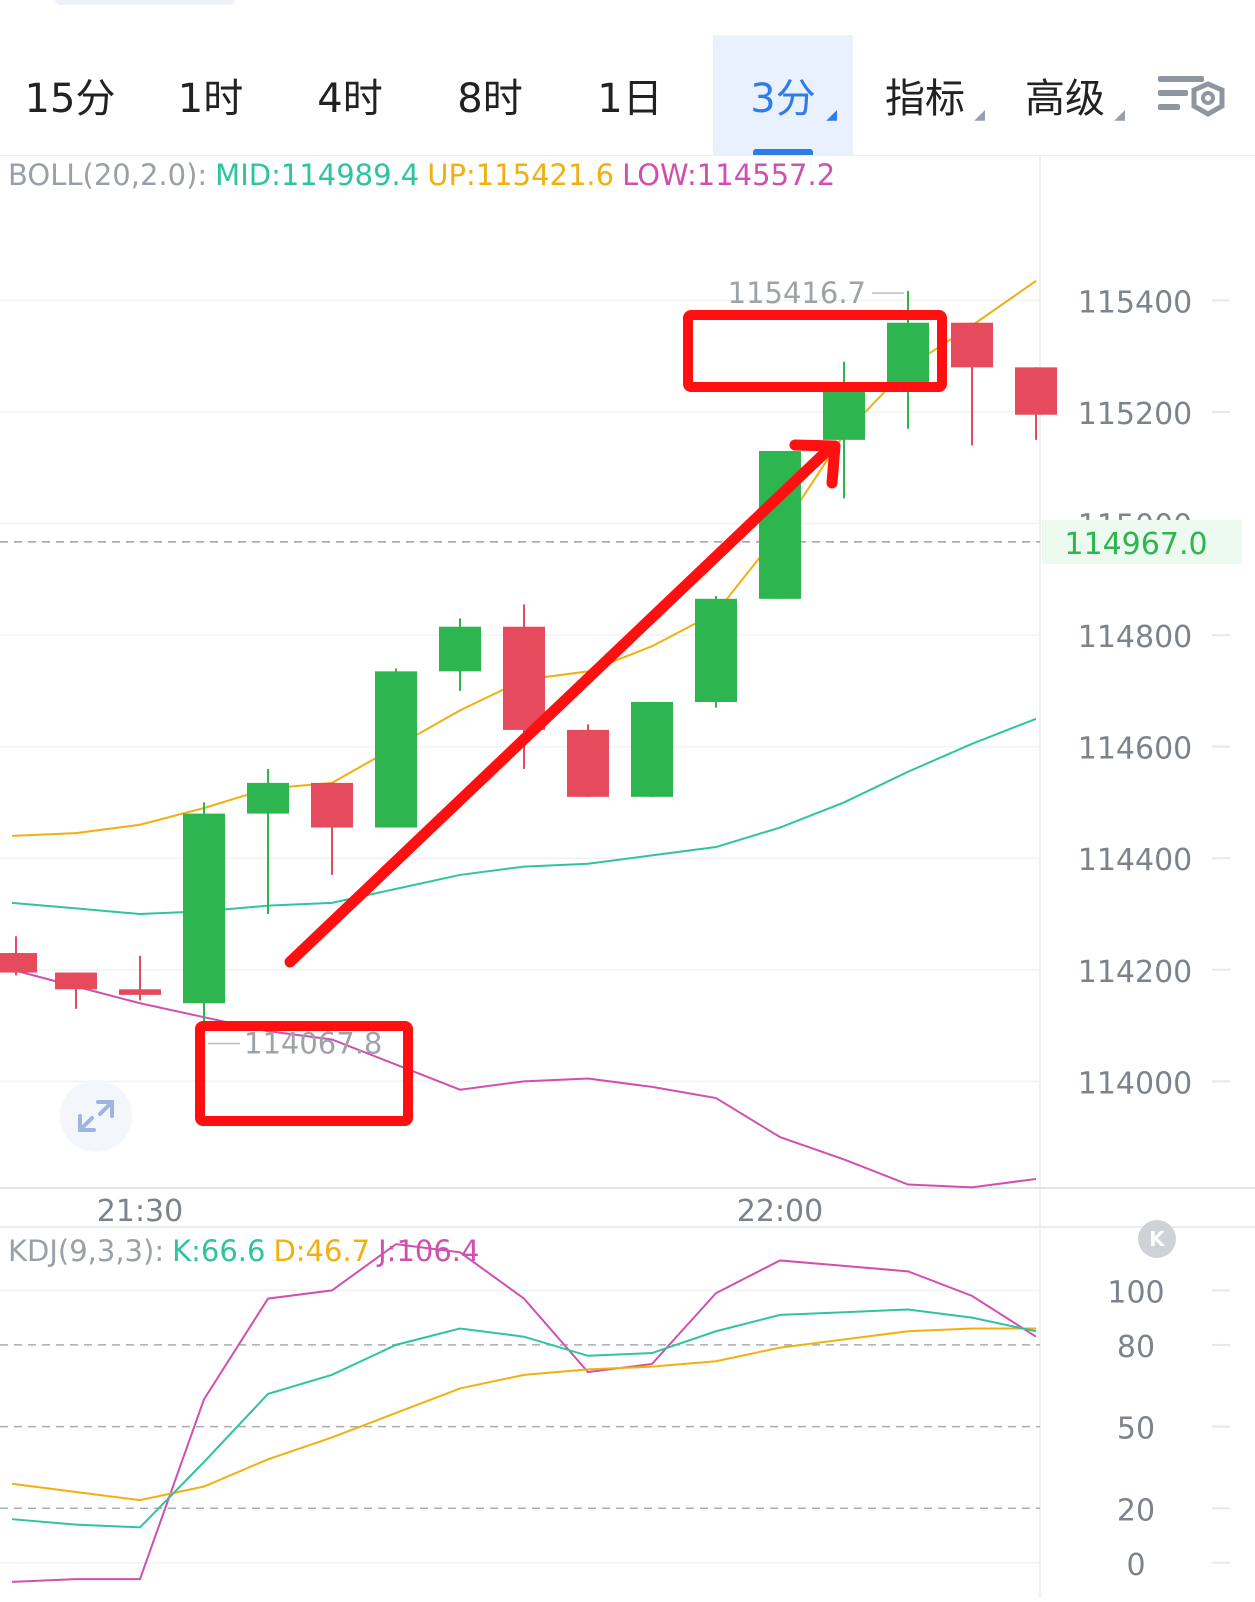 The width and height of the screenshot is (1255, 1602). I want to click on tab-label: 1日, so click(630, 99).